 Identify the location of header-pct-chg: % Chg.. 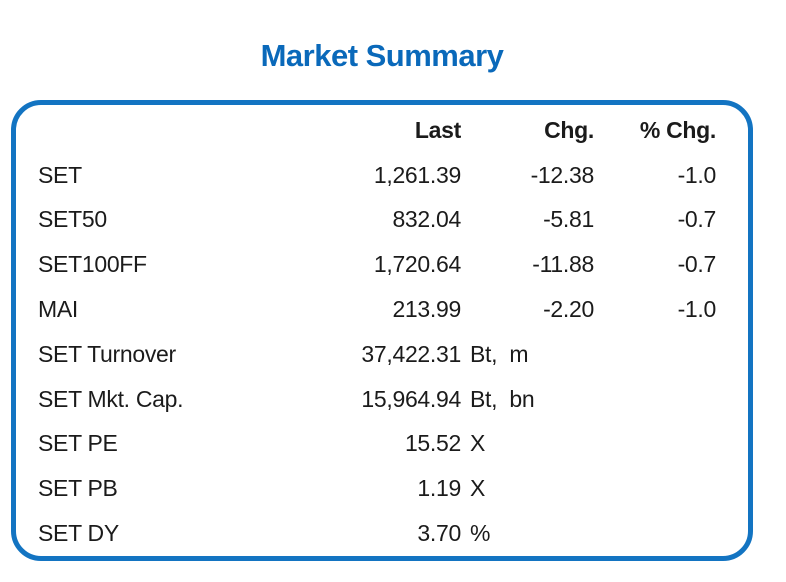
(677, 129).